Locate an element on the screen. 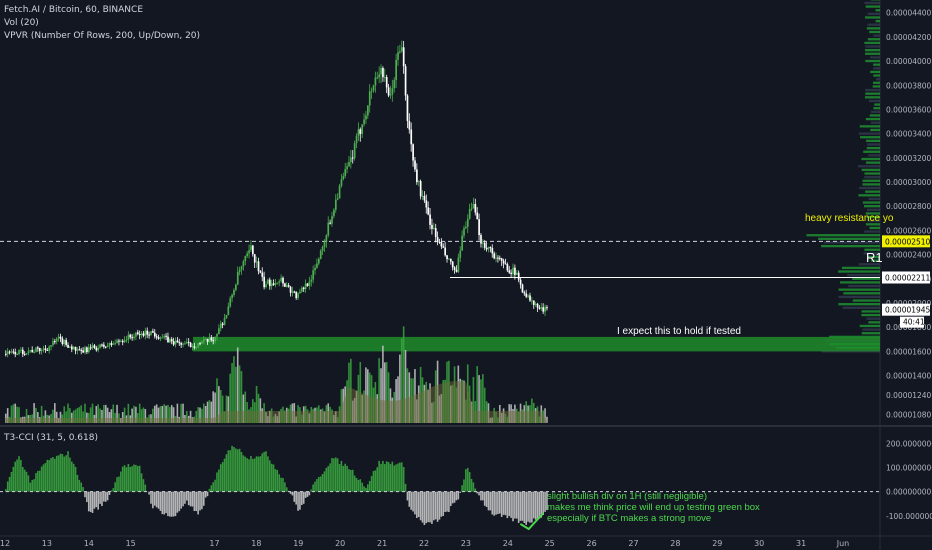  time-tick-label: 31 is located at coordinates (801, 543).